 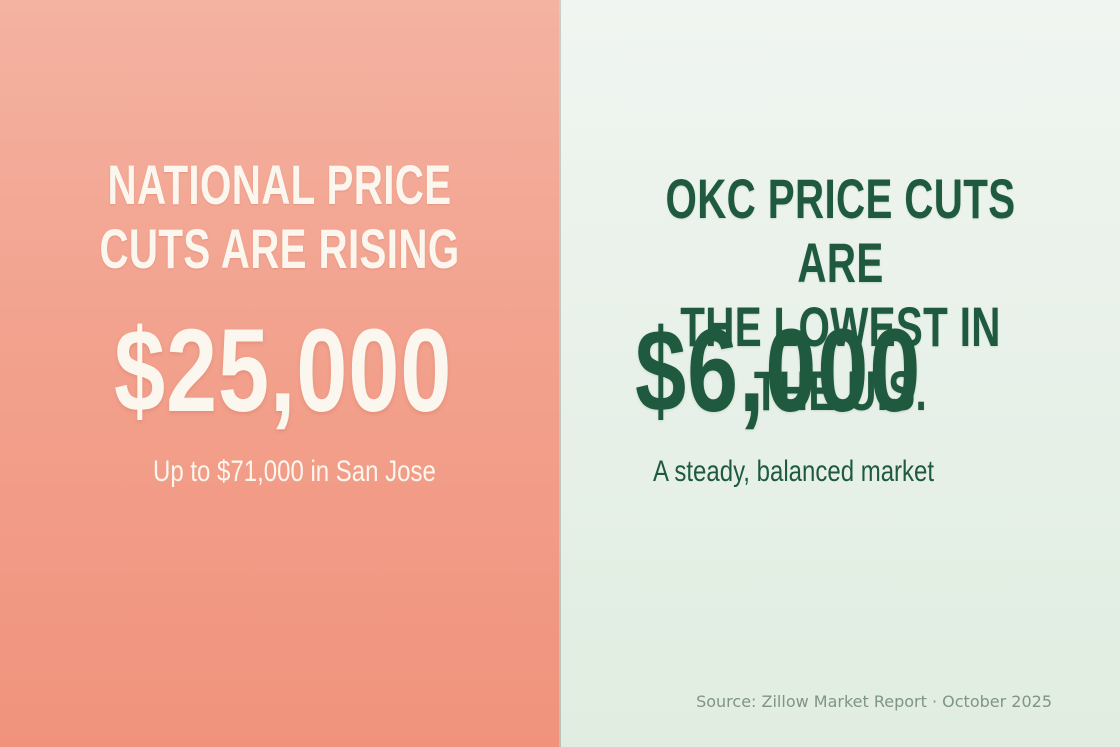 I want to click on okc-subtext: A steady, balanced market, so click(x=794, y=471).